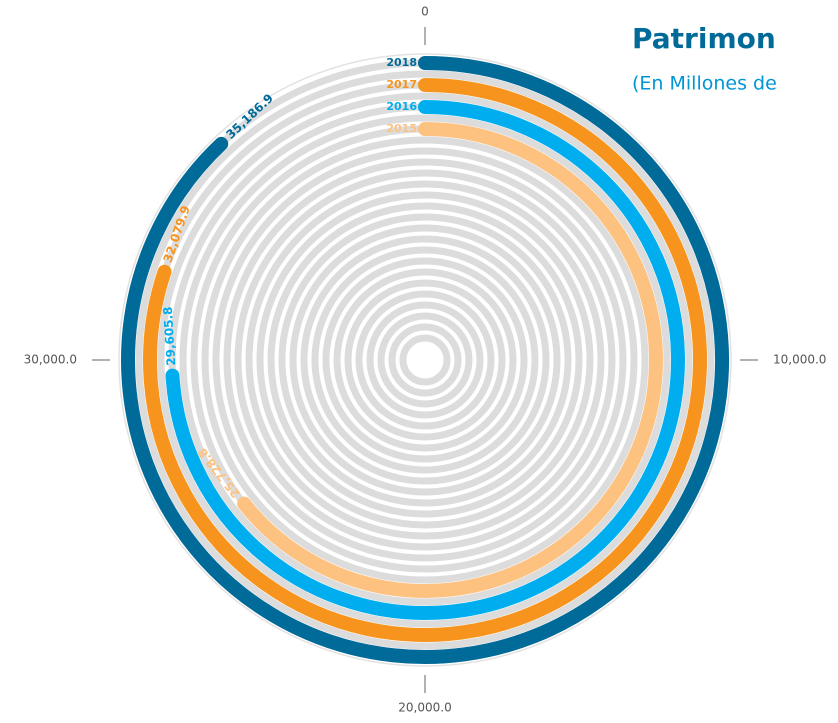  I want to click on category-label: 2016, so click(401, 106).